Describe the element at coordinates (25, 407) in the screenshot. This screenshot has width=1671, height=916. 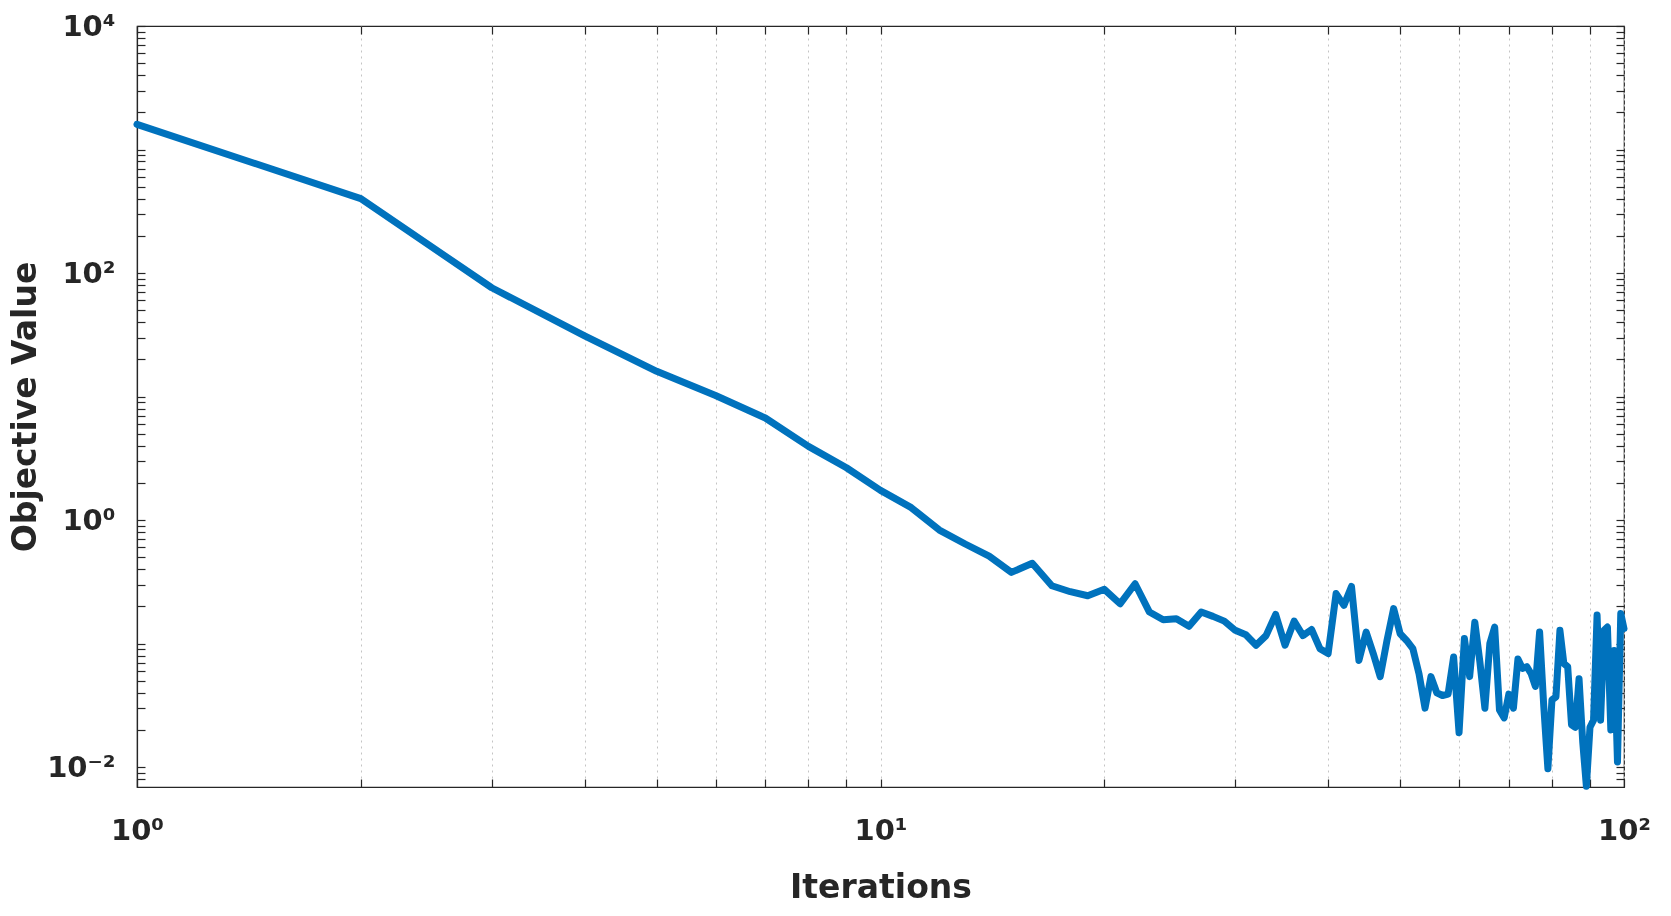
I see `y-axis-title: Objective Value` at that location.